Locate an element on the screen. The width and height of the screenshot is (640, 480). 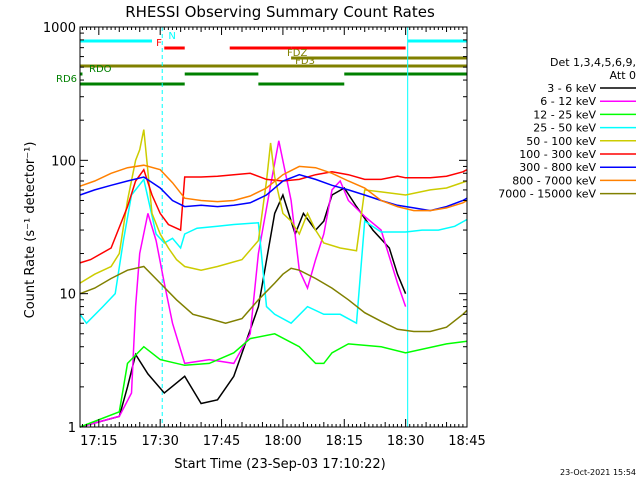
y-tick-label: 10 is located at coordinates (67, 295).